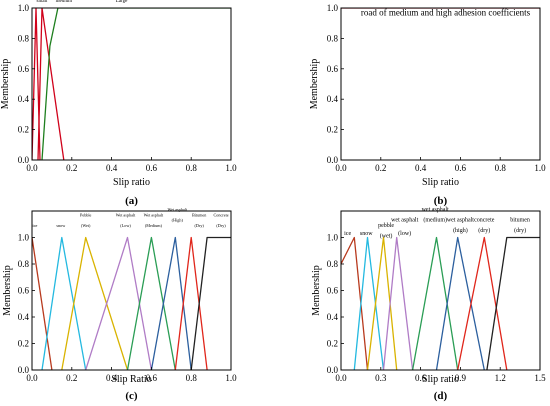 The height and width of the screenshot is (406, 550). What do you see at coordinates (199, 214) in the screenshot?
I see `annotation-label: Bitumen` at bounding box center [199, 214].